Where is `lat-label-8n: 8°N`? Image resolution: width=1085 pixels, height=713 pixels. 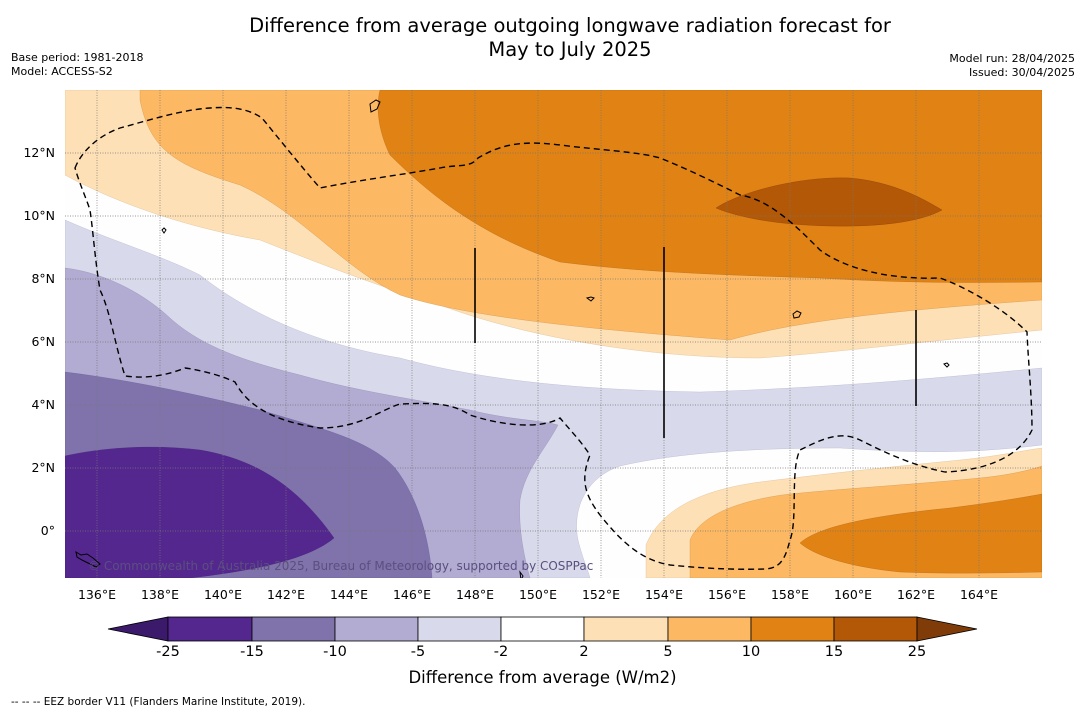
lat-label-8n: 8°N is located at coordinates (43, 278).